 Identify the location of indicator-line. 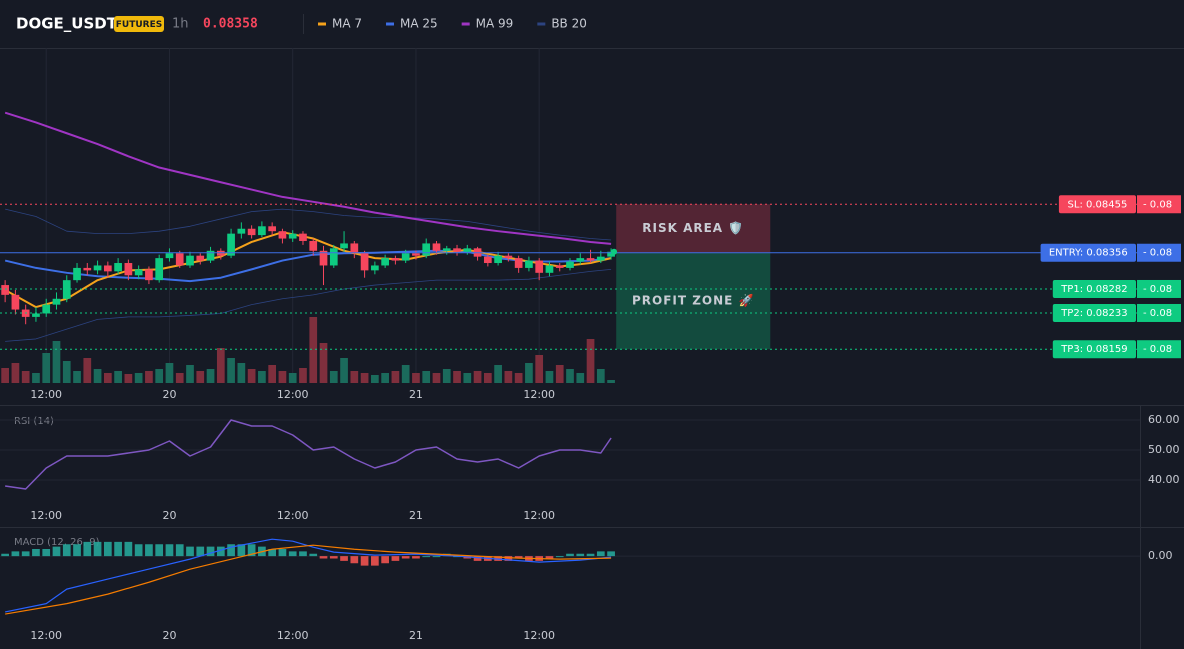
(308, 224).